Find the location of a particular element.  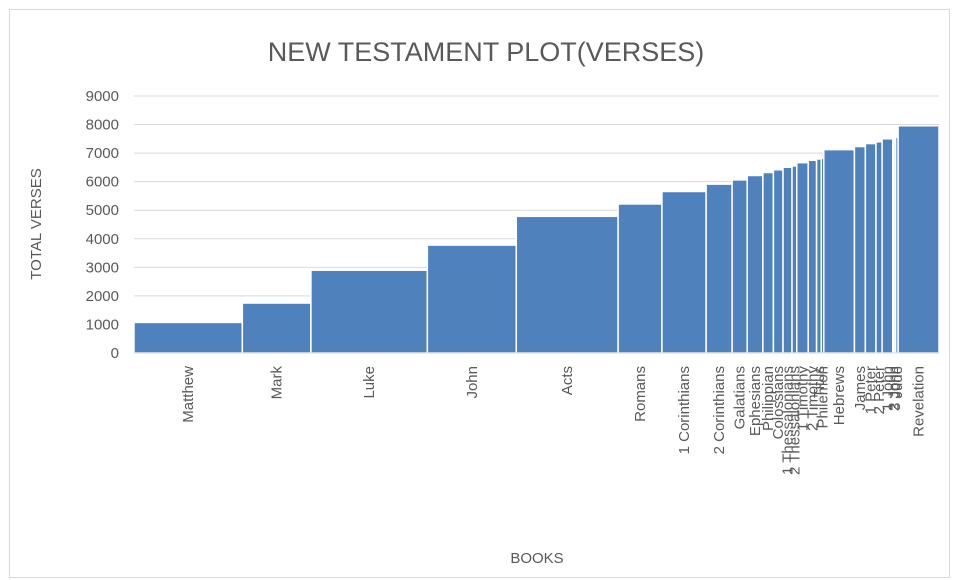

x-tick-label: 3 John is located at coordinates (895, 388).